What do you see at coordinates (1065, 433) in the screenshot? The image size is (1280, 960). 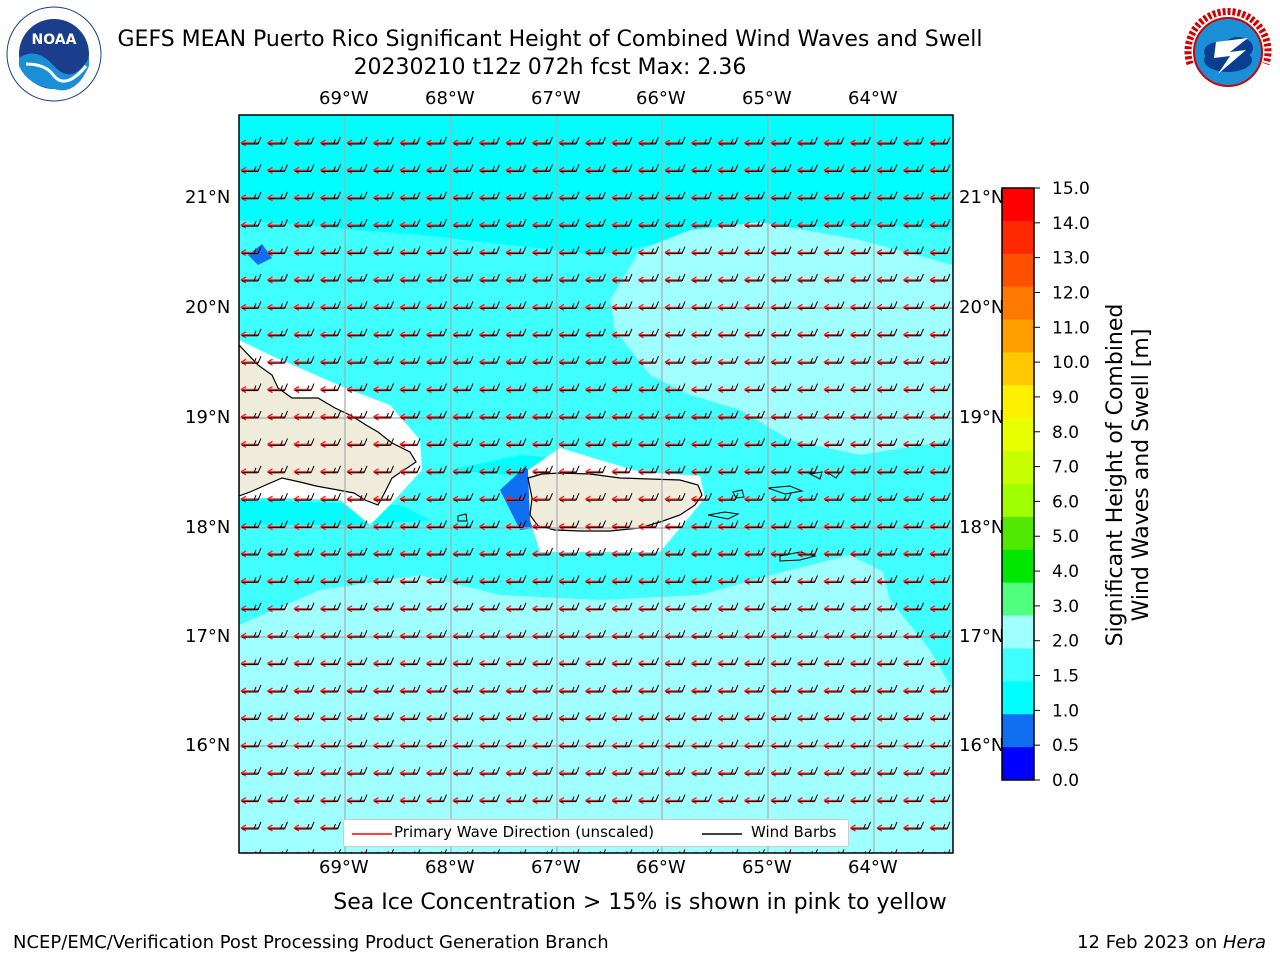 I see `colorbar-tick-label: 8.0` at bounding box center [1065, 433].